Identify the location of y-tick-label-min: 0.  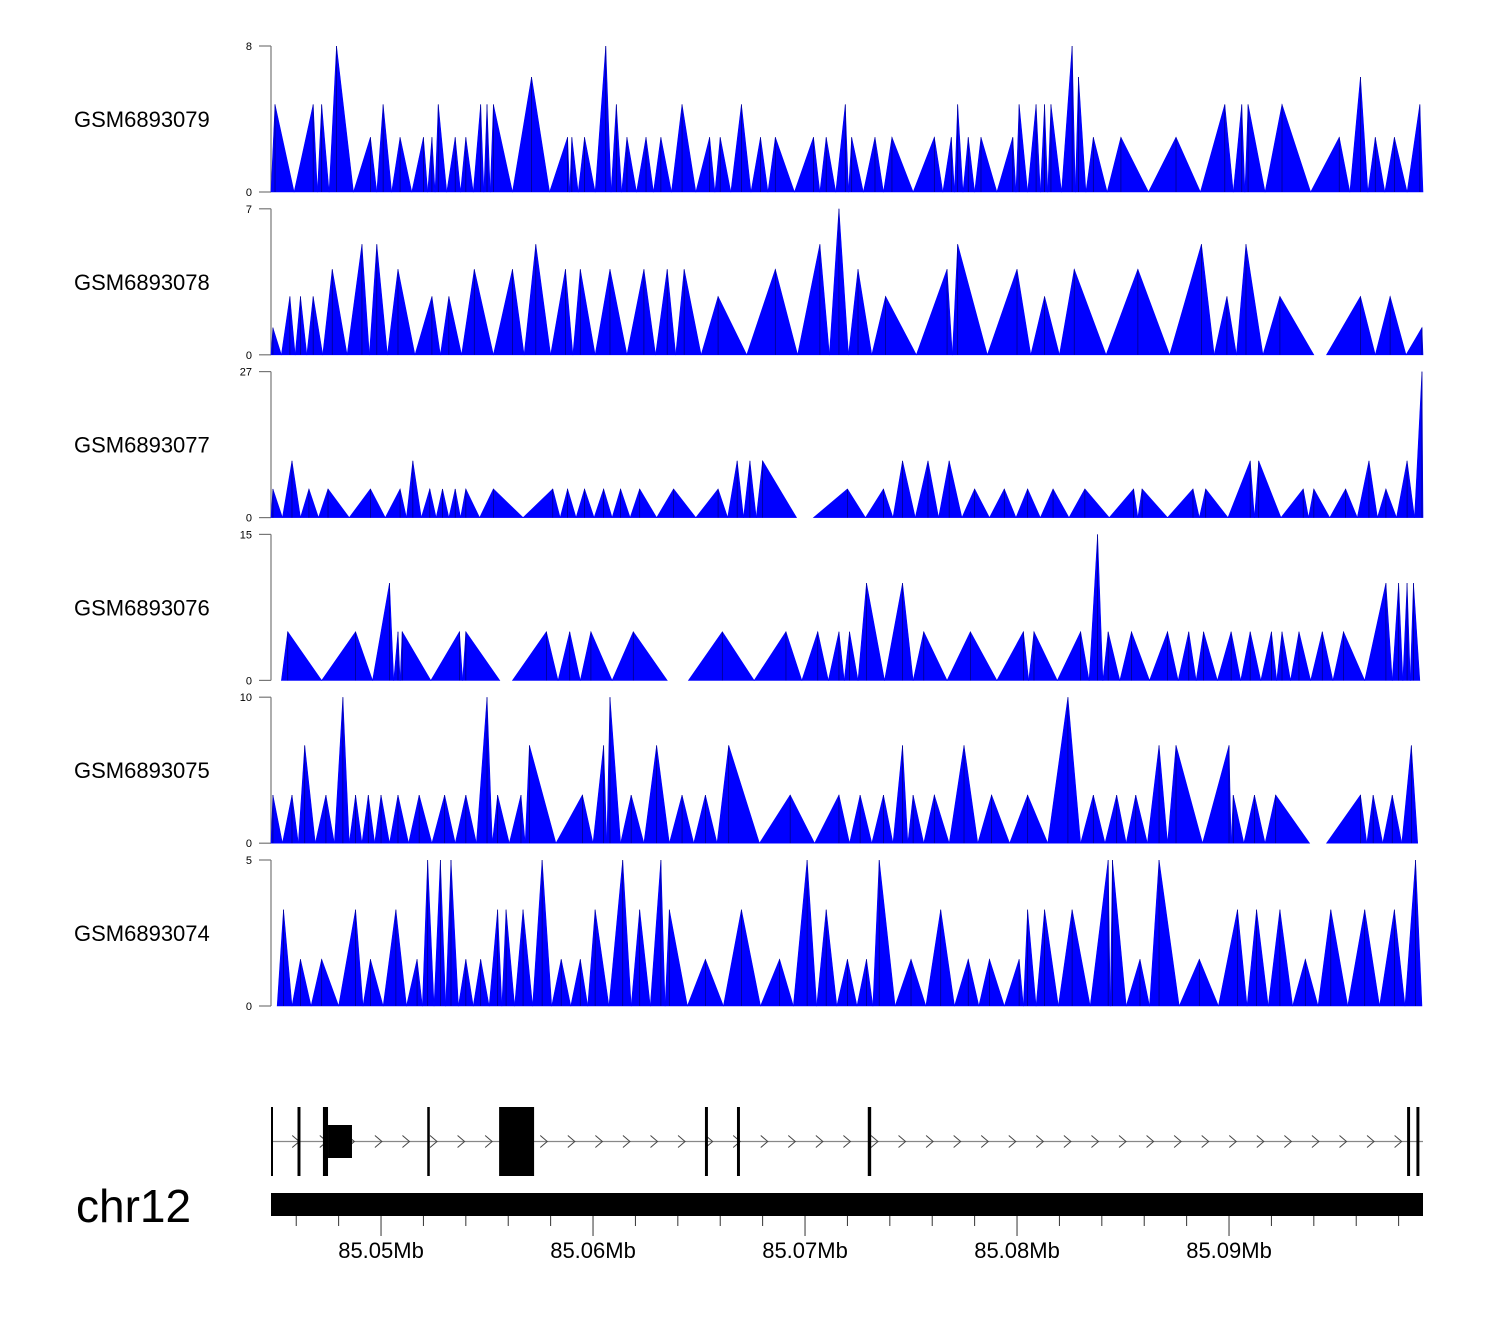
(249, 681).